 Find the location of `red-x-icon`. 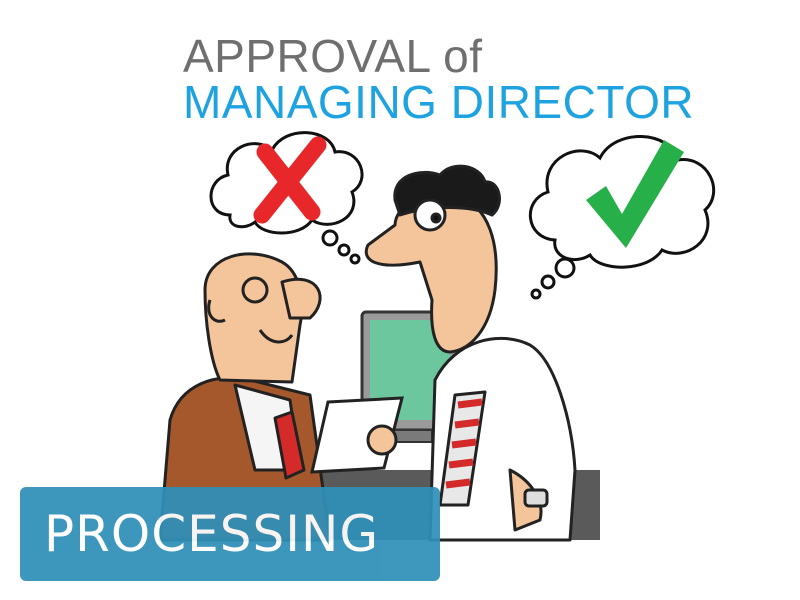

red-x-icon is located at coordinates (290, 180).